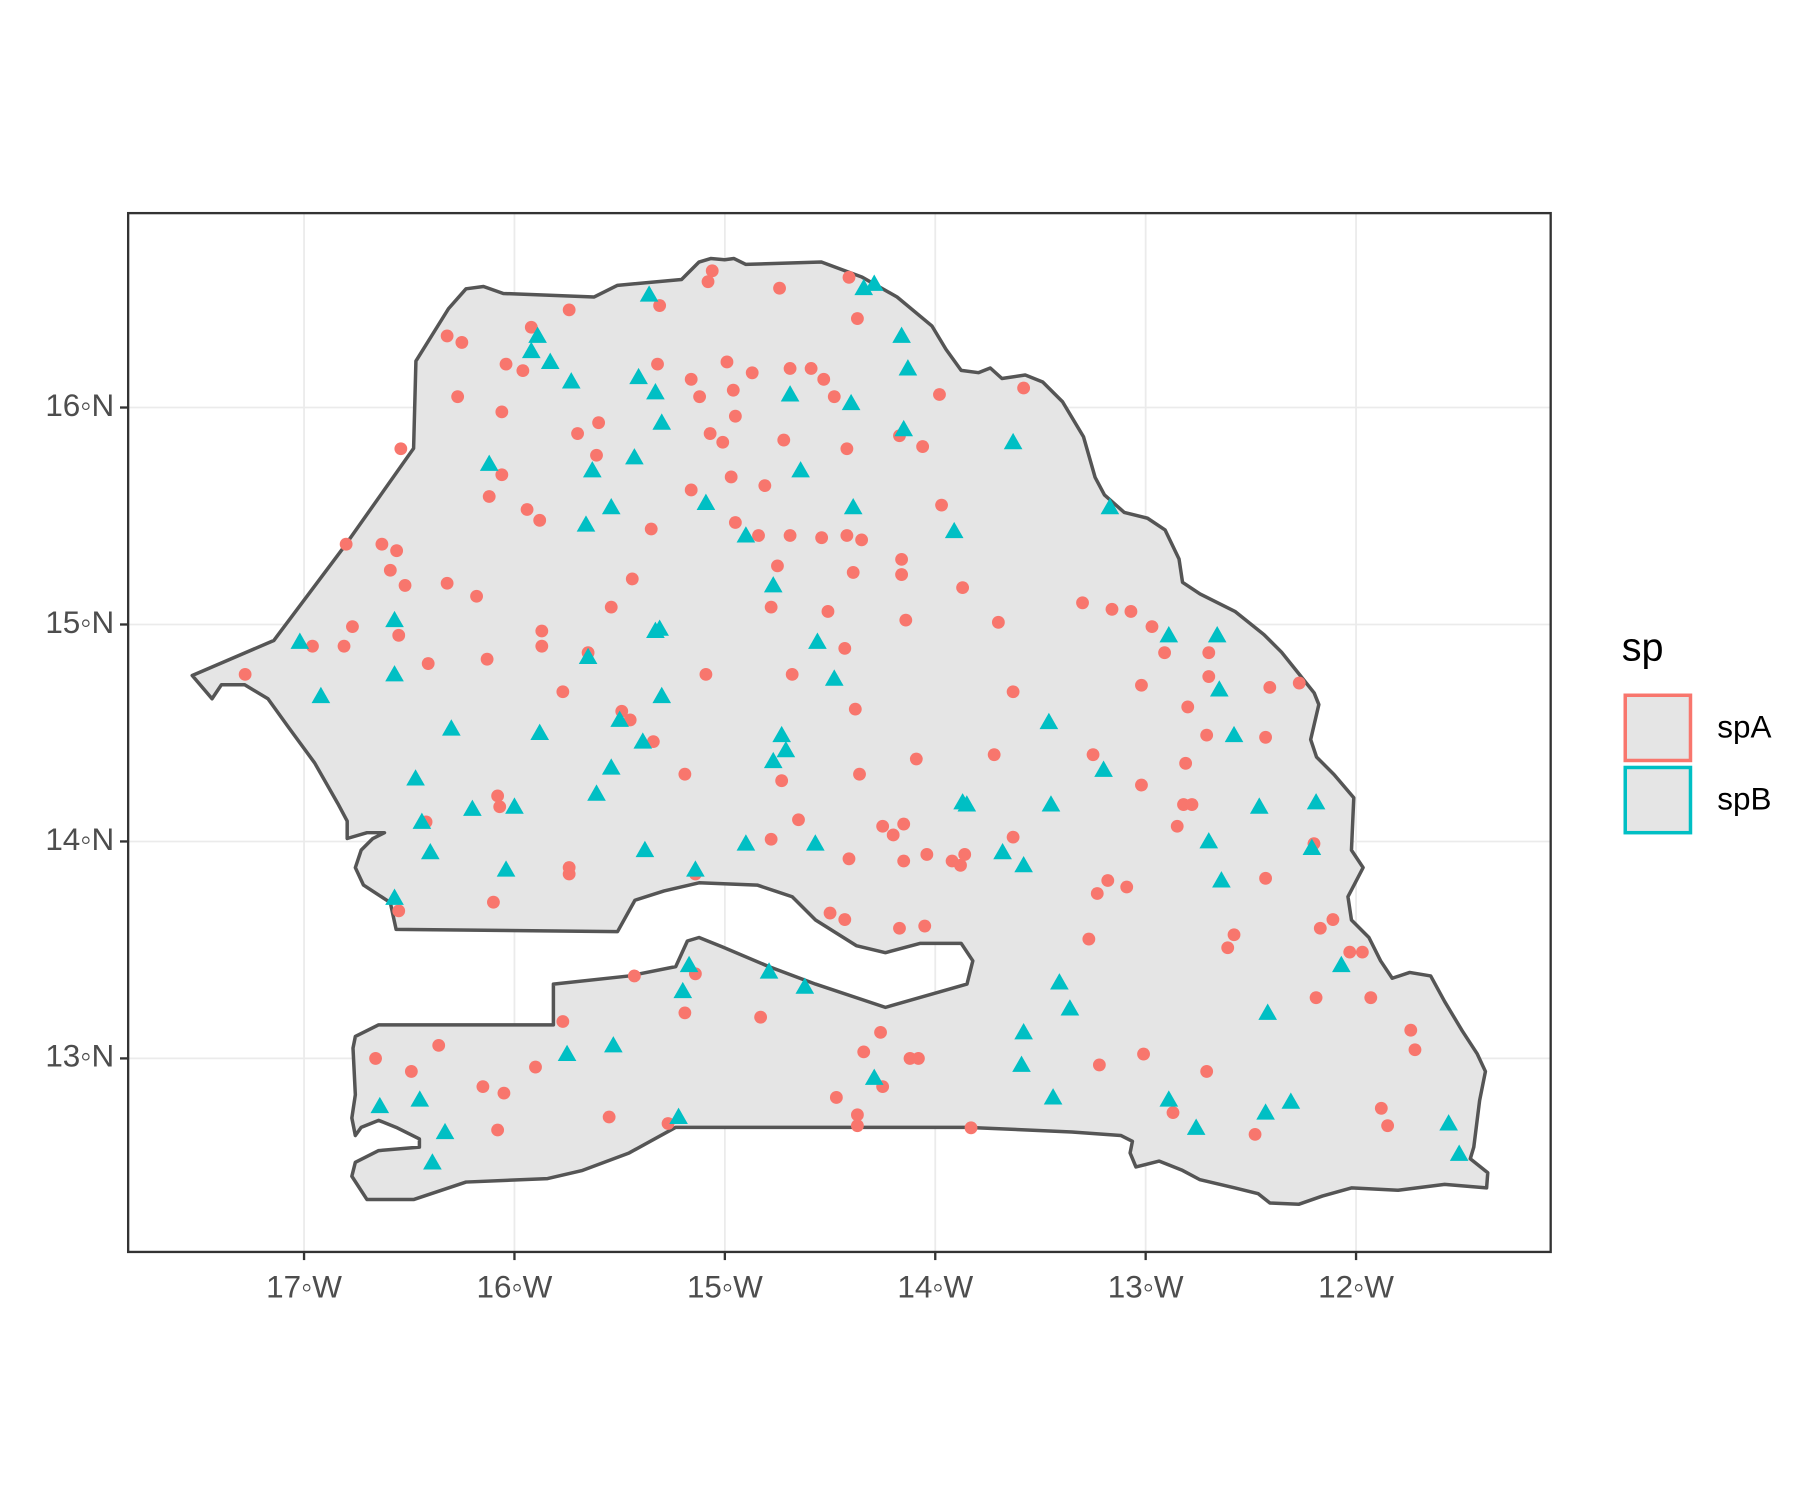  Describe the element at coordinates (935, 1287) in the screenshot. I see `x-tick-label: 14◦W` at that location.